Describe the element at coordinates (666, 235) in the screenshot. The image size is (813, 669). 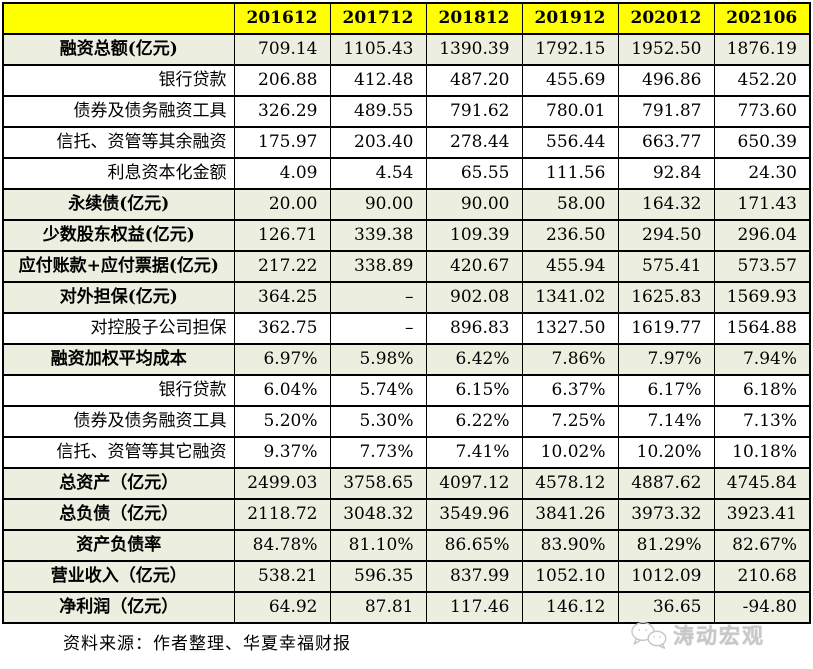
I see `value-cell: 294.50` at that location.